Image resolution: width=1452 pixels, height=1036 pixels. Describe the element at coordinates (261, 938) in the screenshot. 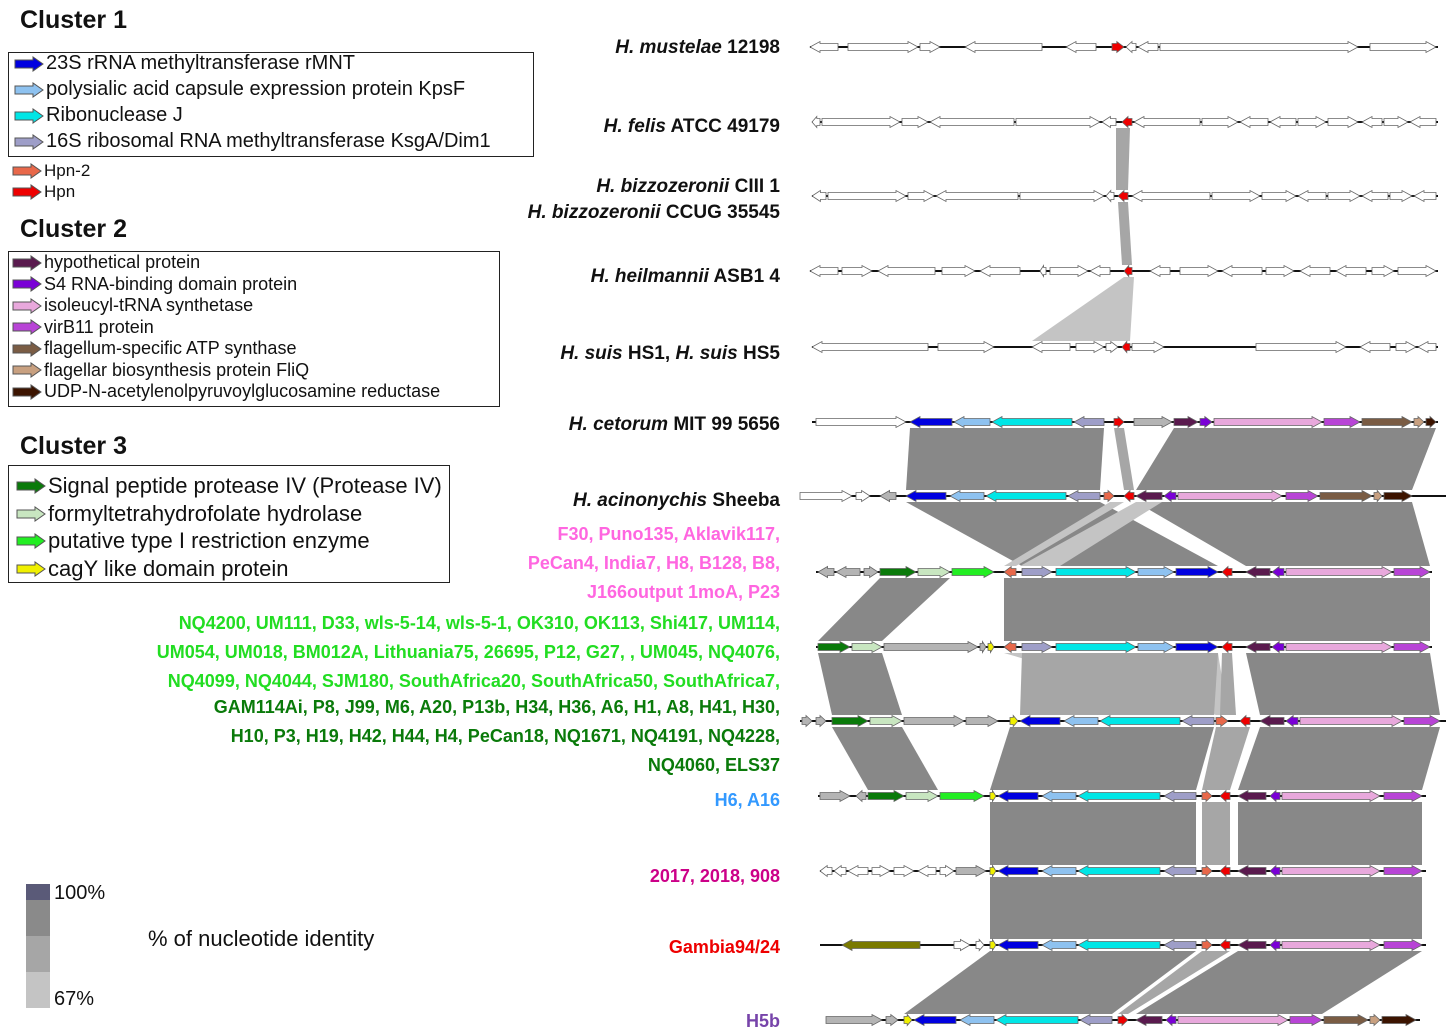

I see `identity-scale-title: % of nucleotide identity` at that location.